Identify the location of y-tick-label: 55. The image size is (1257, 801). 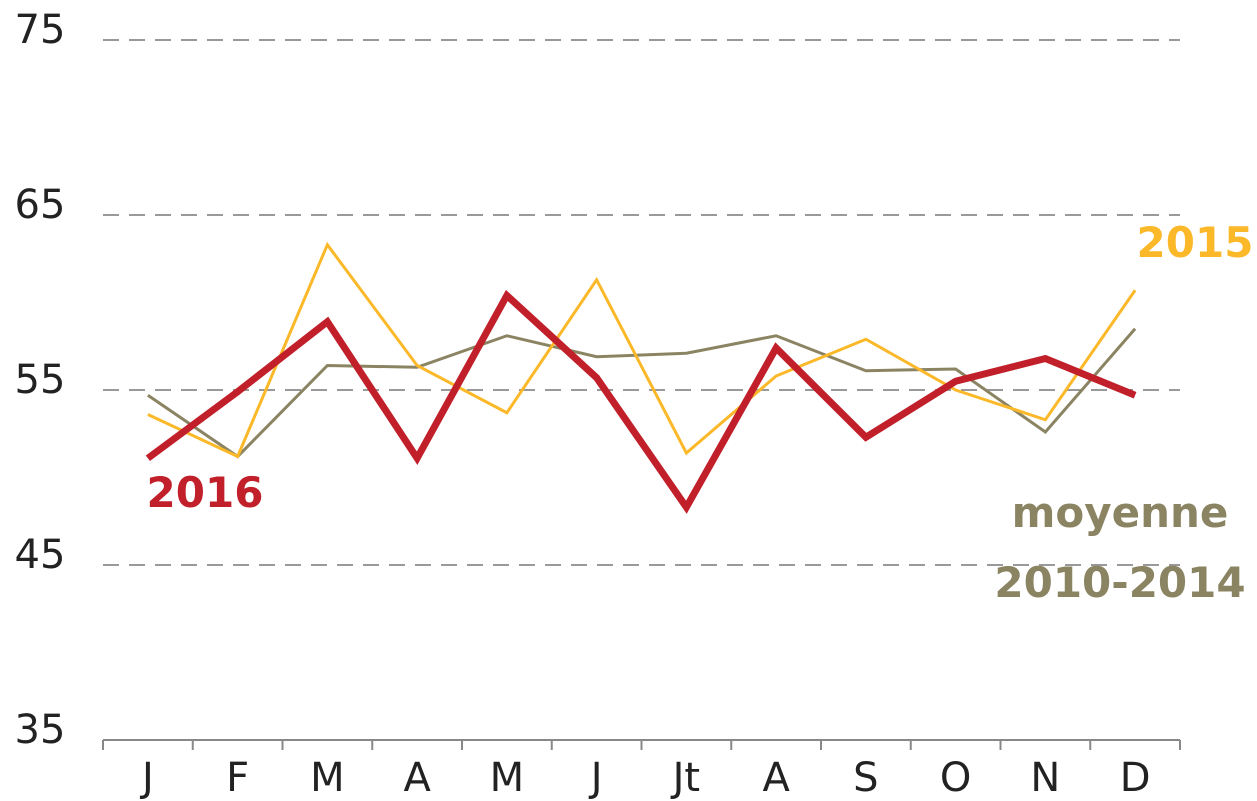
(40, 380).